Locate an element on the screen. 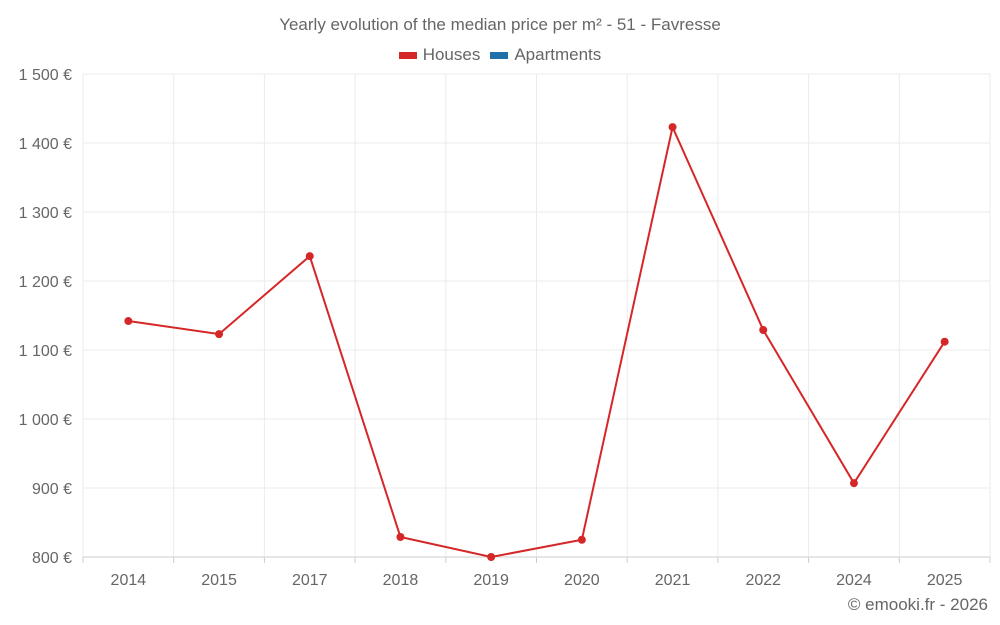  y-tick-label: 1 400 € is located at coordinates (45, 144).